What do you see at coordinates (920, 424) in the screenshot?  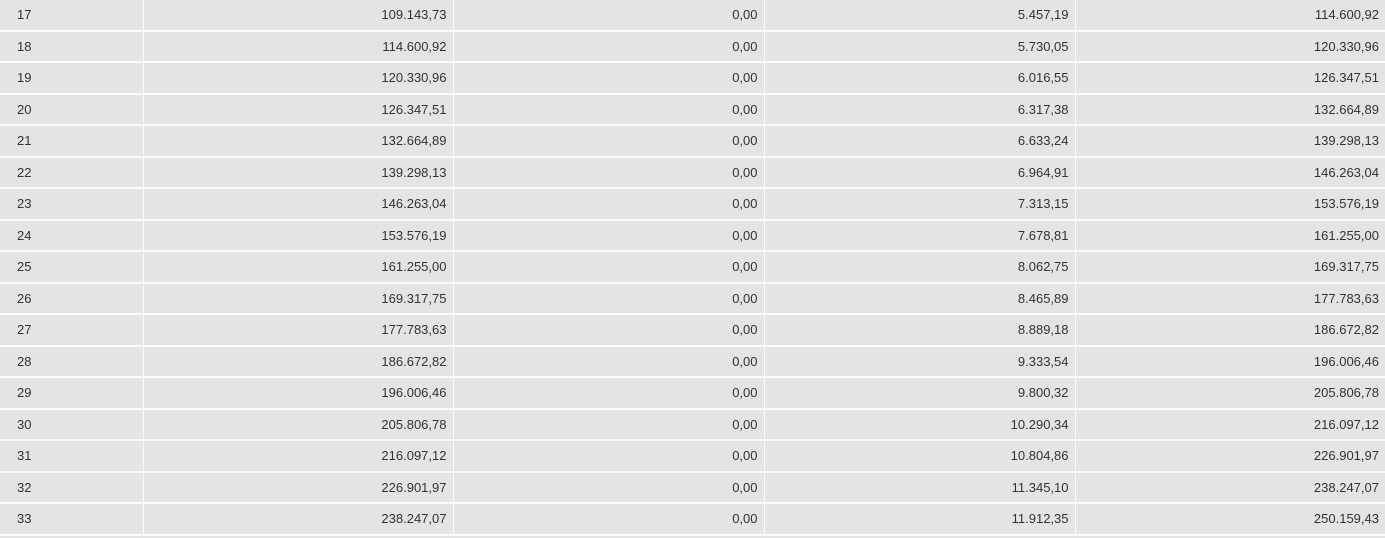 I see `interest-cell: 10.290,34` at bounding box center [920, 424].